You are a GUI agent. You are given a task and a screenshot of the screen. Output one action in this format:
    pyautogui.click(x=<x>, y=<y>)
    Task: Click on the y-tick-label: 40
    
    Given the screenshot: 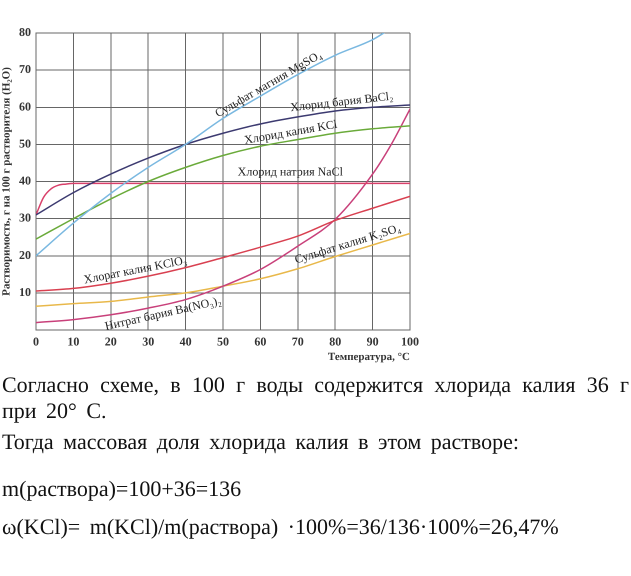 What is the action you would take?
    pyautogui.click(x=25, y=181)
    